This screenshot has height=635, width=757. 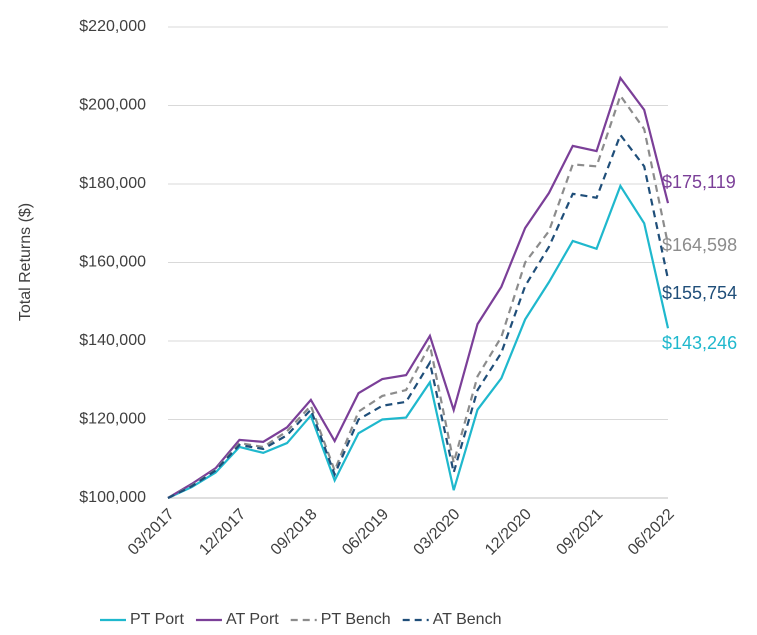 What do you see at coordinates (699, 343) in the screenshot?
I see `end-label: $143,246` at bounding box center [699, 343].